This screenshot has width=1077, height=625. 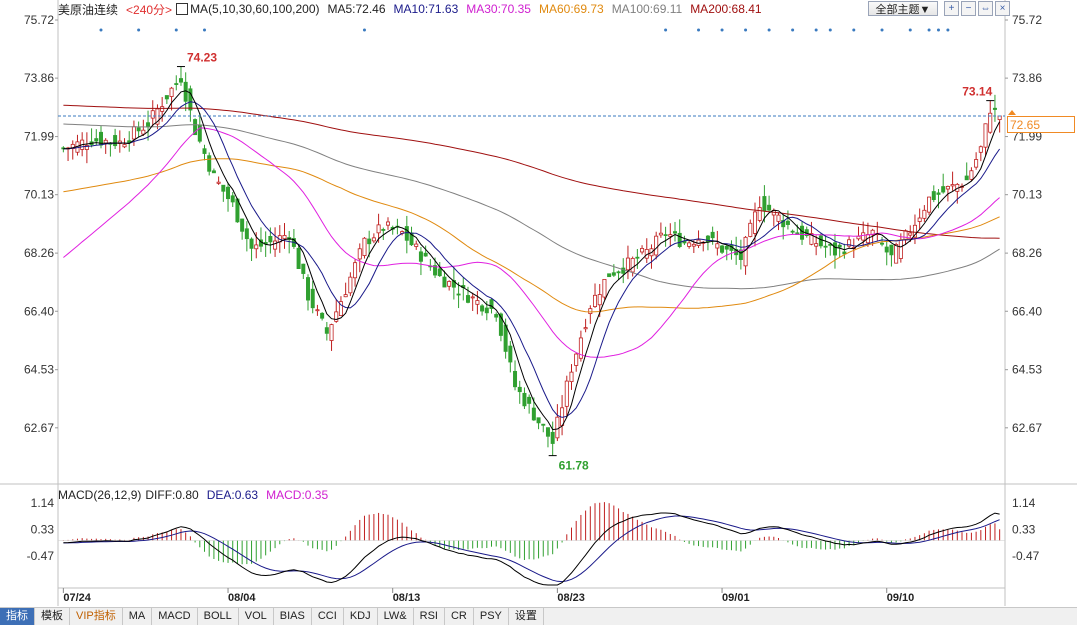 I want to click on indicator-tab: LW&, so click(x=396, y=616).